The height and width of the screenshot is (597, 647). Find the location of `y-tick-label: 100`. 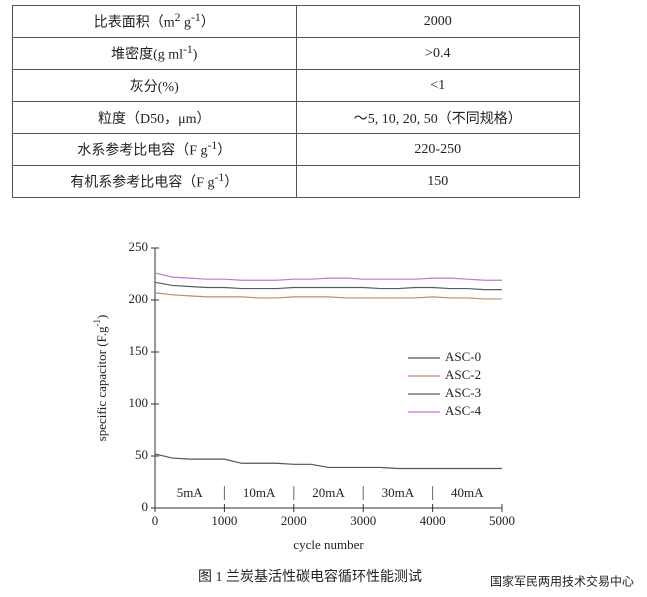

y-tick-label: 100 is located at coordinates (139, 402).